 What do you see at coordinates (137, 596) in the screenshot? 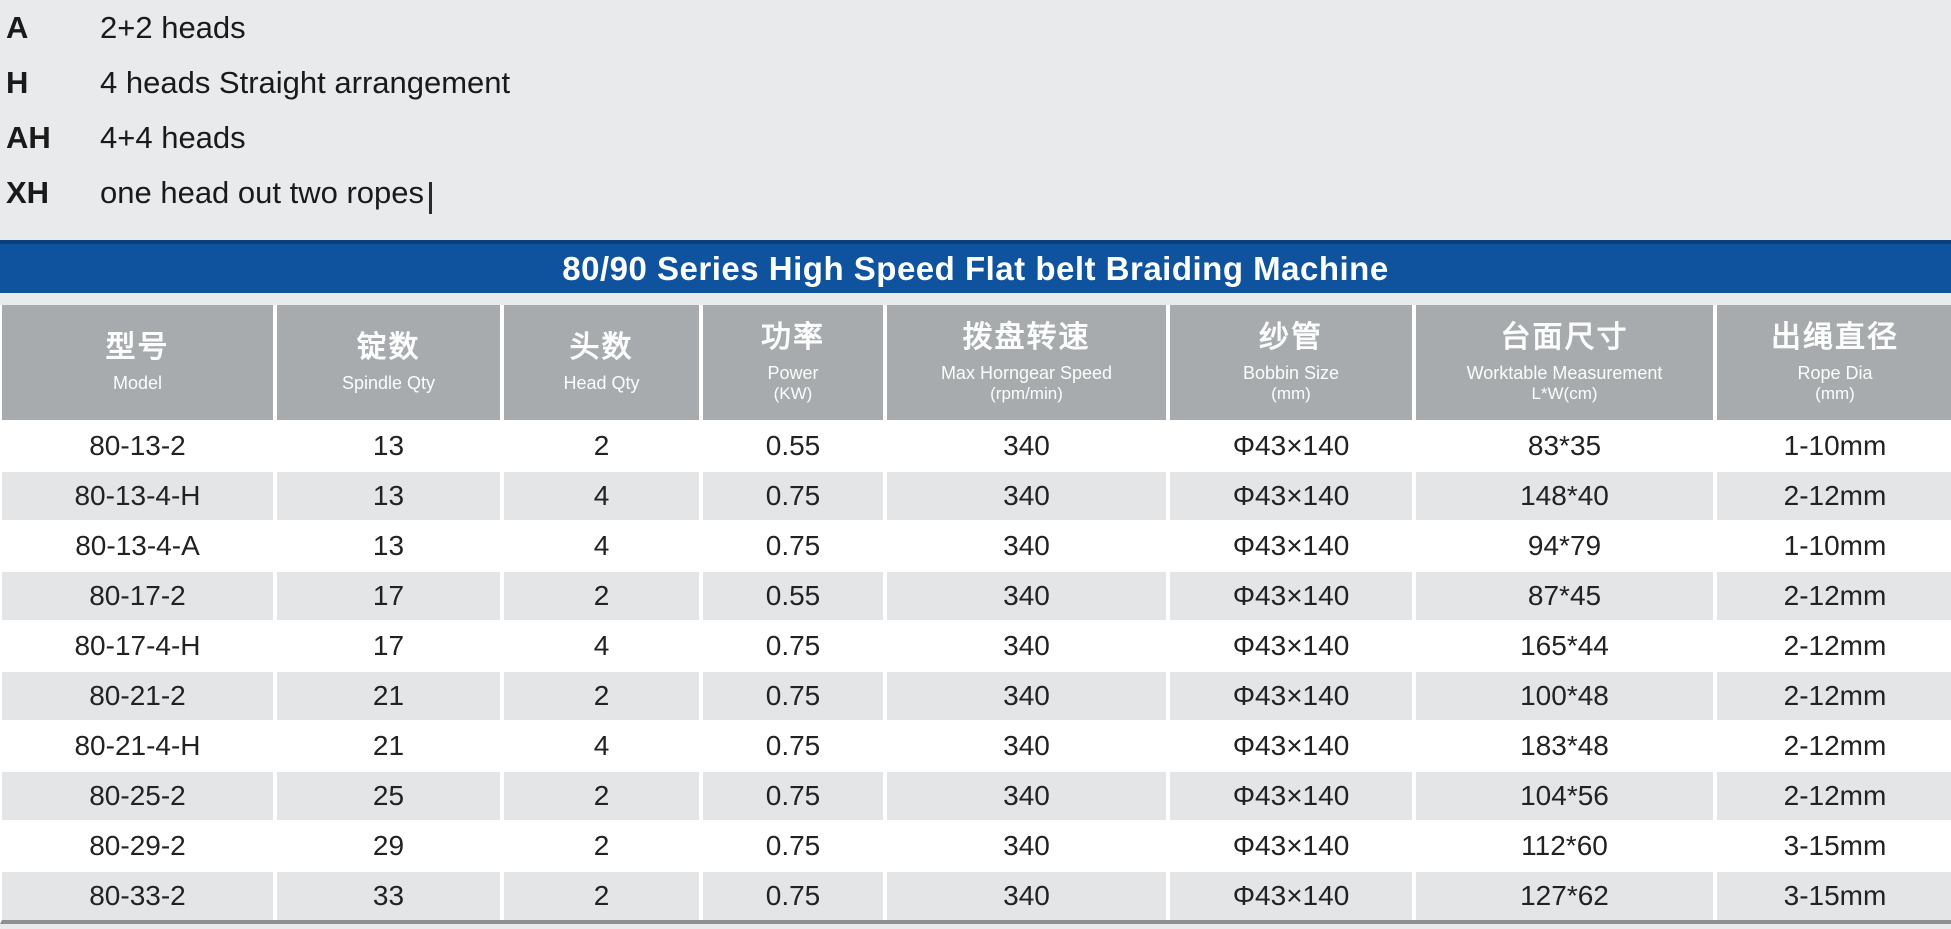
I see `table-cell: 80-17-2` at bounding box center [137, 596].